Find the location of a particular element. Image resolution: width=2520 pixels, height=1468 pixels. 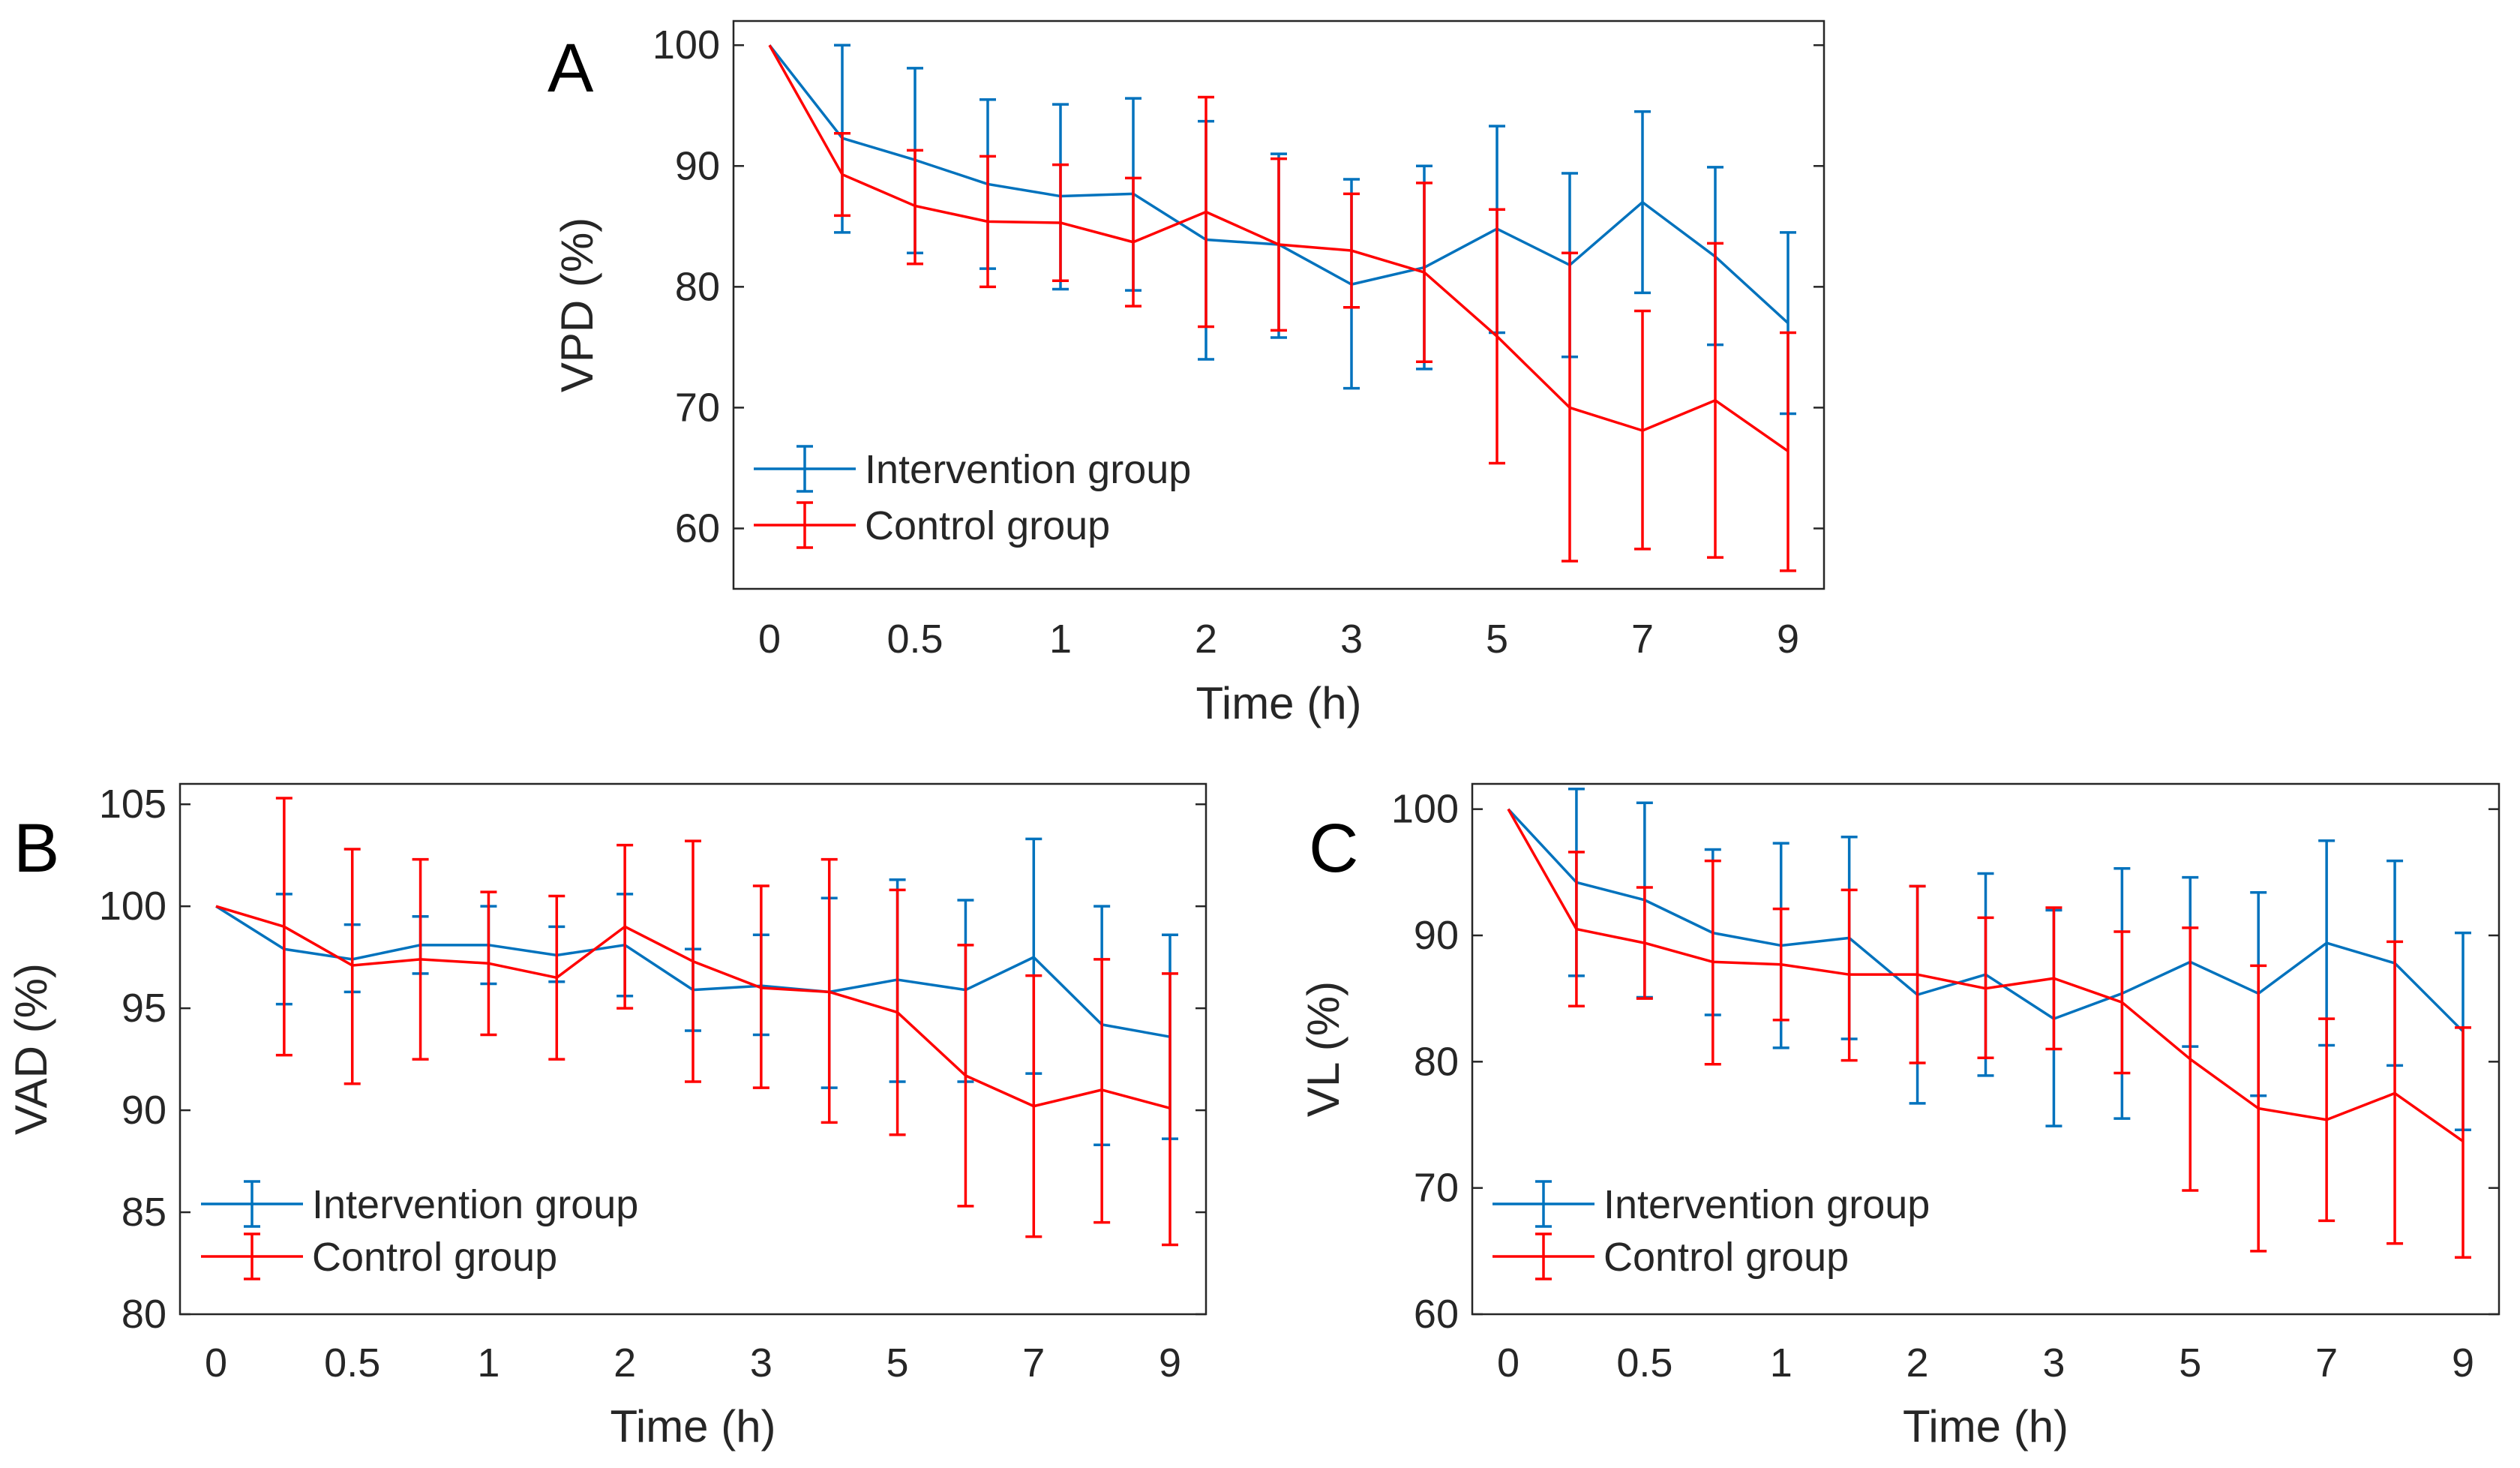

y-axis-label: VAD (%) is located at coordinates (31, 1049).